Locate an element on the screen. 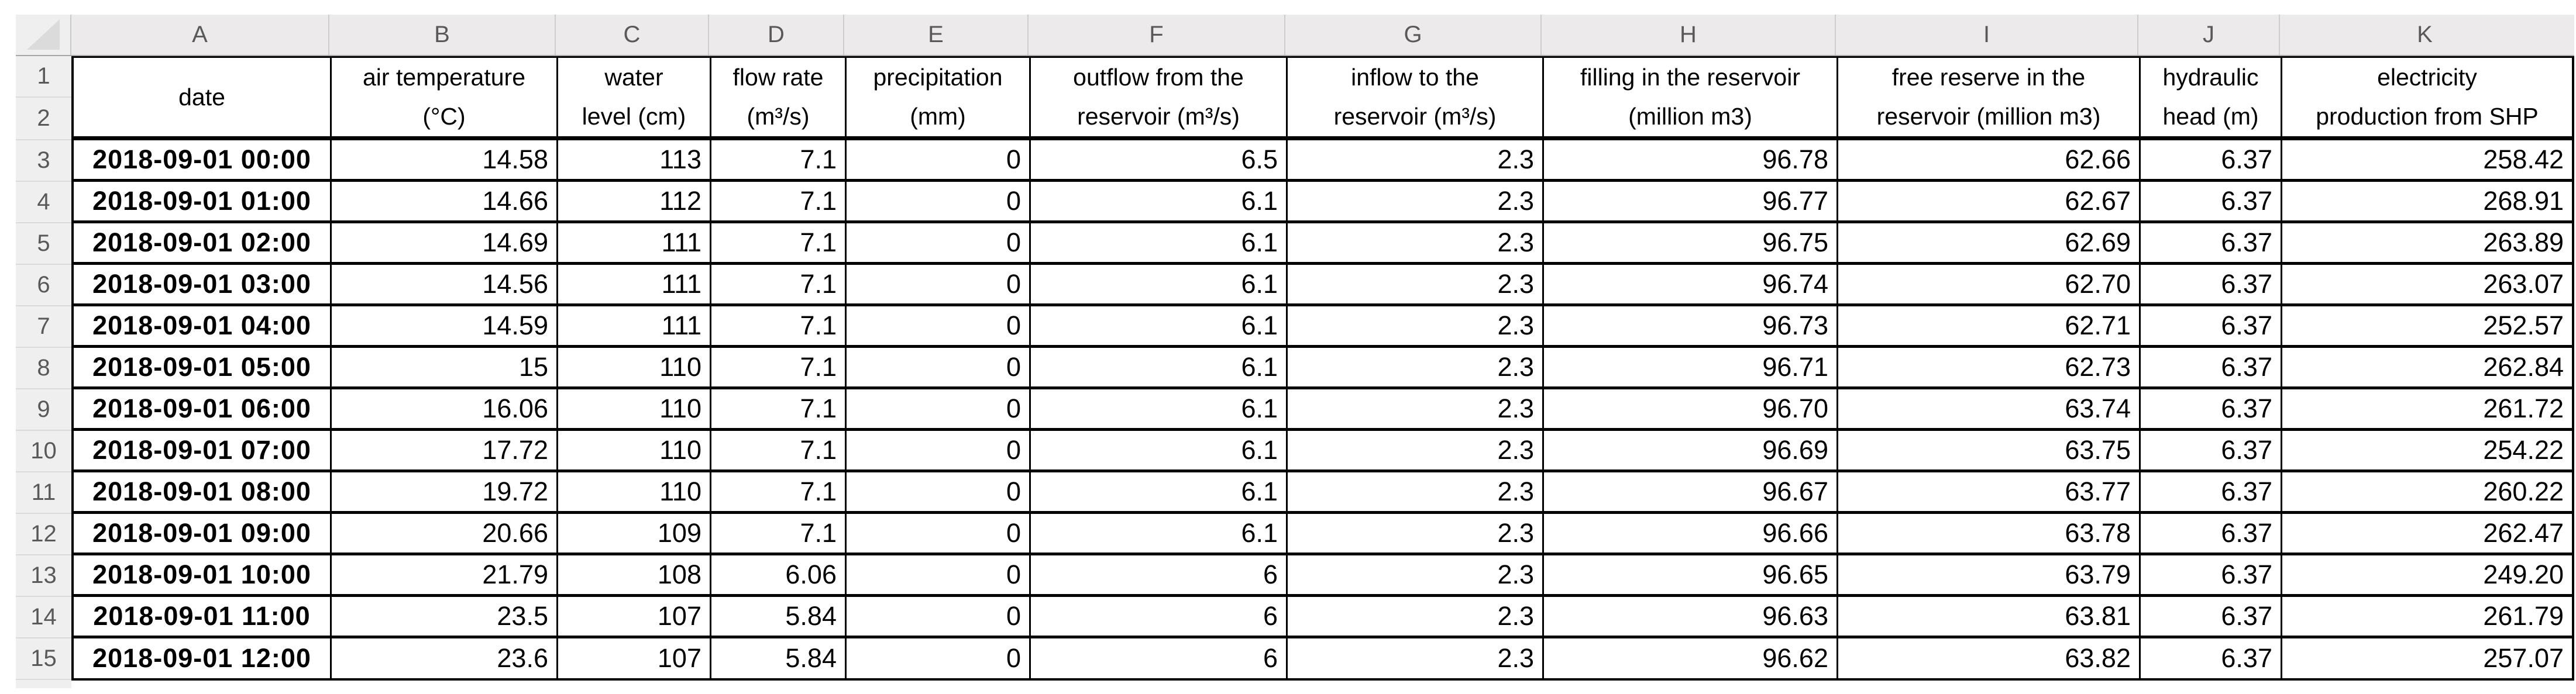 Image resolution: width=2576 pixels, height=694 pixels. cell-J8: 6.37 is located at coordinates (2211, 367).